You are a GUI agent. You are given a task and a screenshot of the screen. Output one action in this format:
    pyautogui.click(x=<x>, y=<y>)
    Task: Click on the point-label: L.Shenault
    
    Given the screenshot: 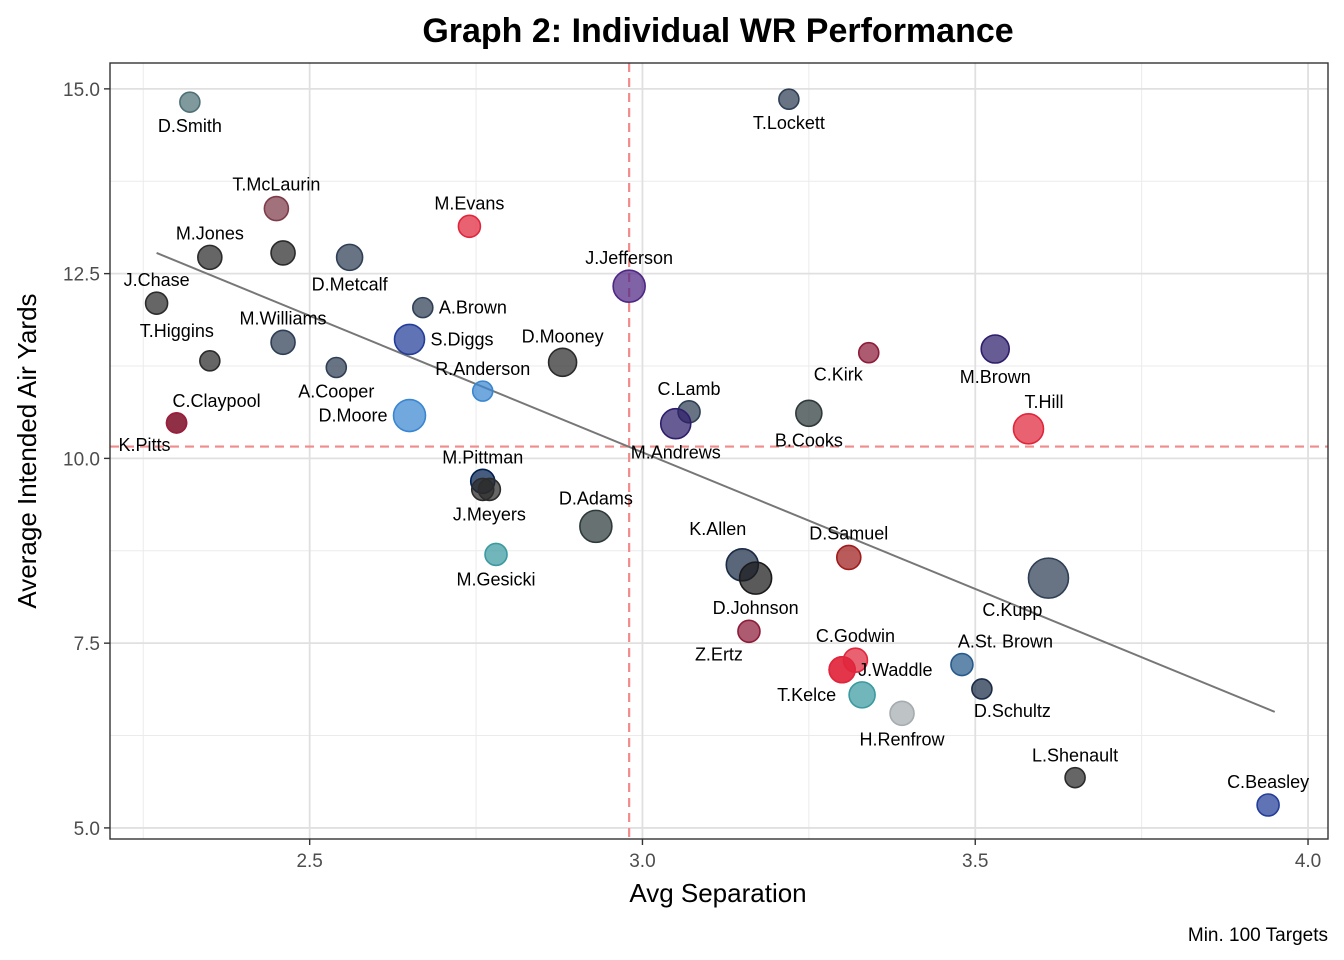 What is the action you would take?
    pyautogui.click(x=1075, y=756)
    